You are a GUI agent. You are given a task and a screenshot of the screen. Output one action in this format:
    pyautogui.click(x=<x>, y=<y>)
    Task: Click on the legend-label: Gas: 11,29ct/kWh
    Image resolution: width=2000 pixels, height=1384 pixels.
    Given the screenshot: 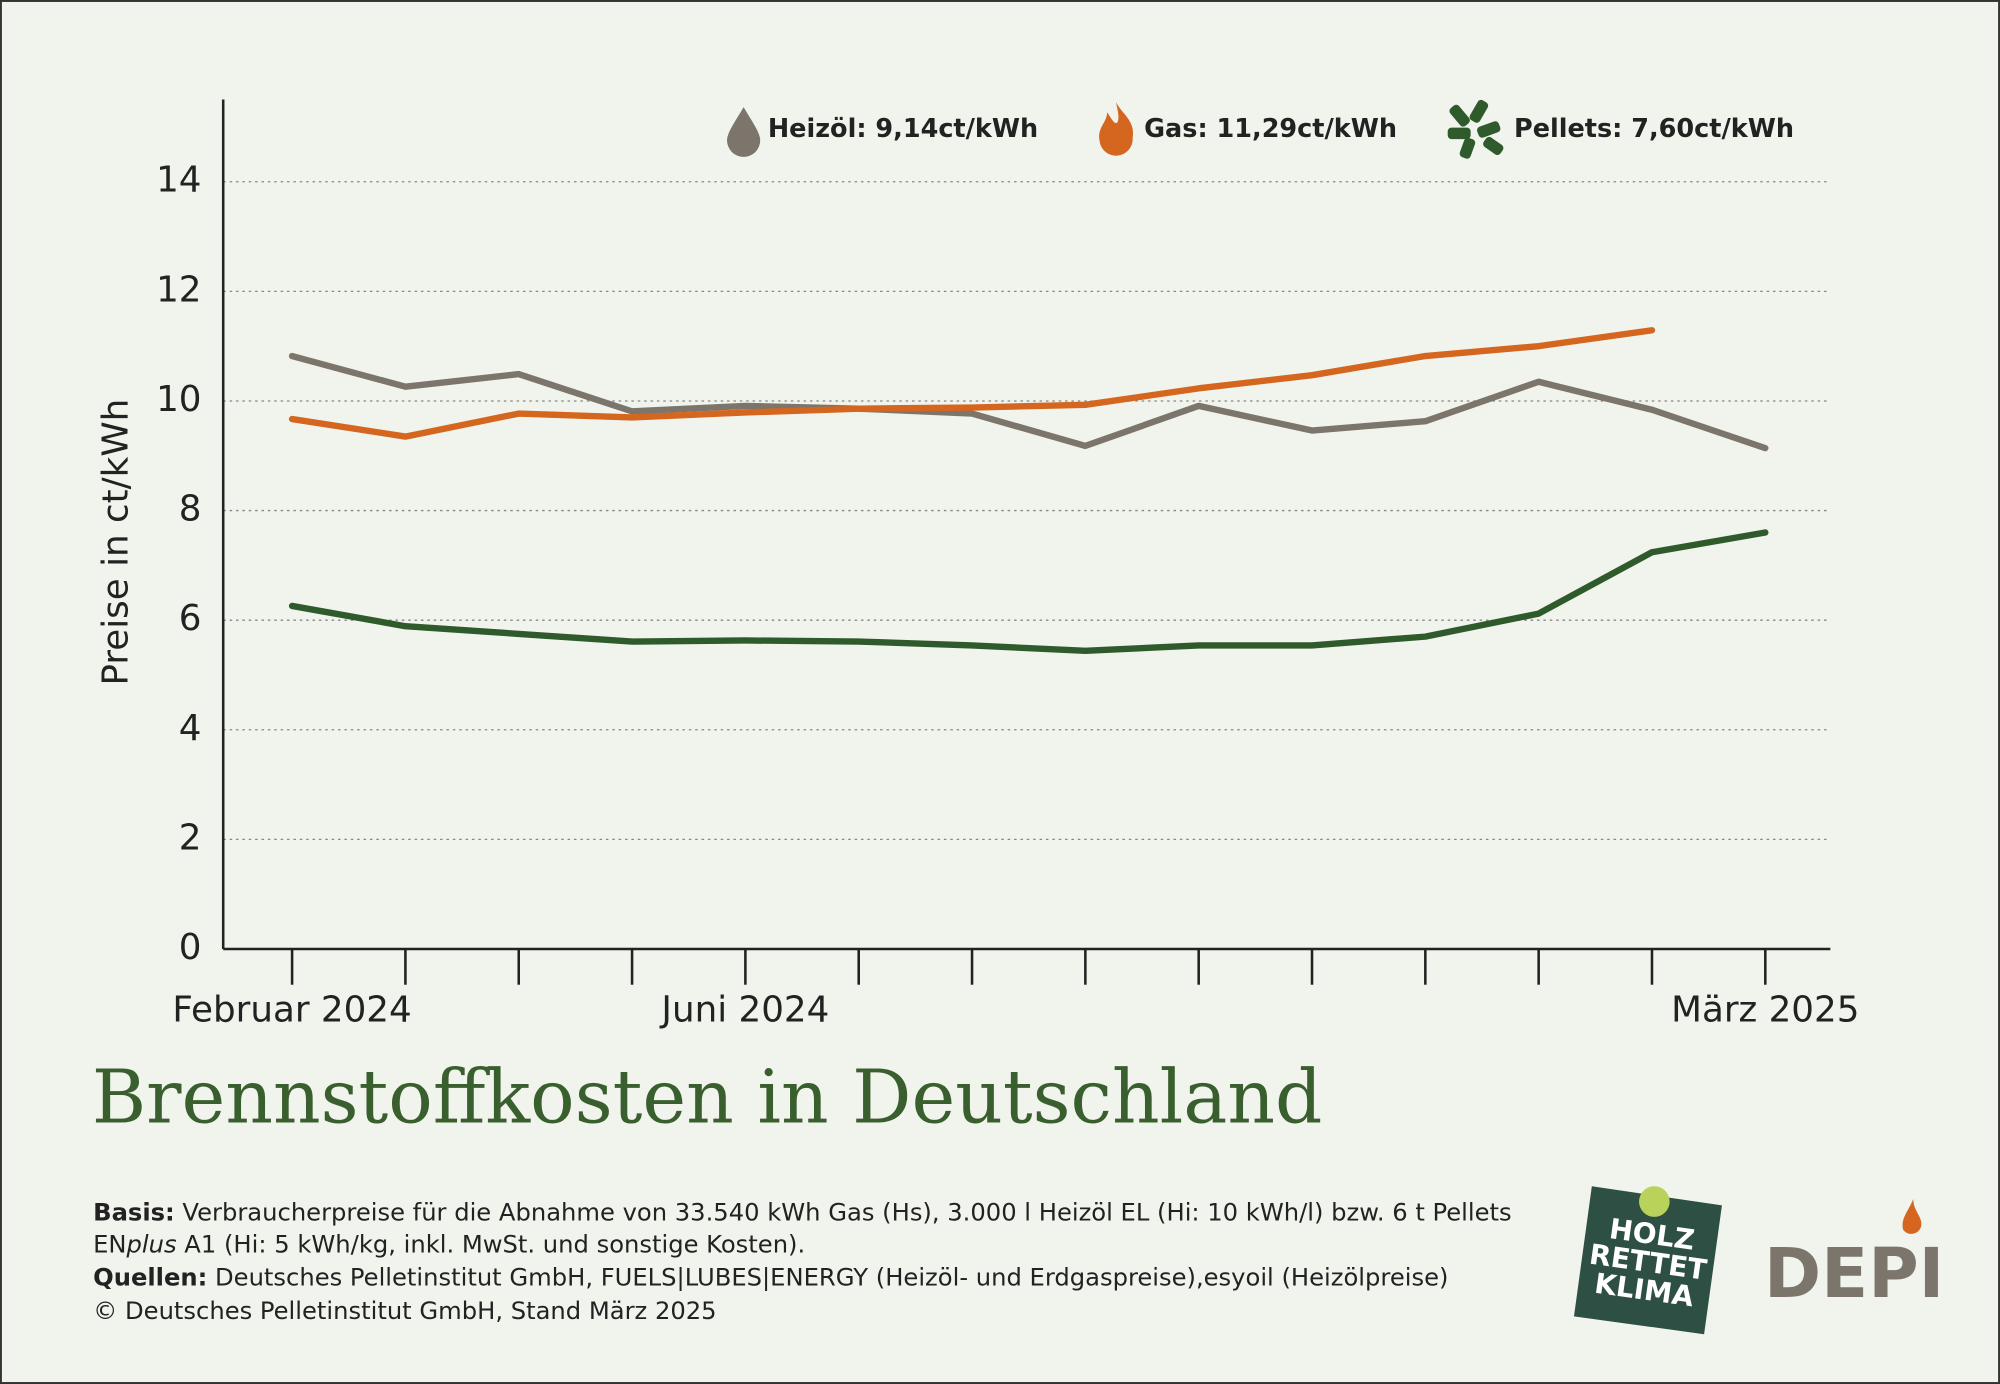 What is the action you would take?
    pyautogui.click(x=1270, y=129)
    